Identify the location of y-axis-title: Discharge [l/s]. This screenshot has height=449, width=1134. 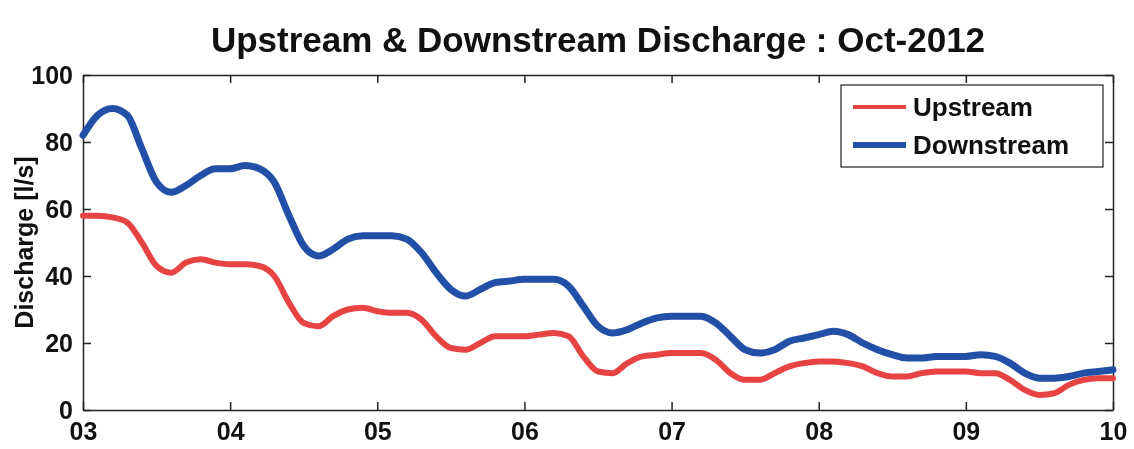
(24, 242).